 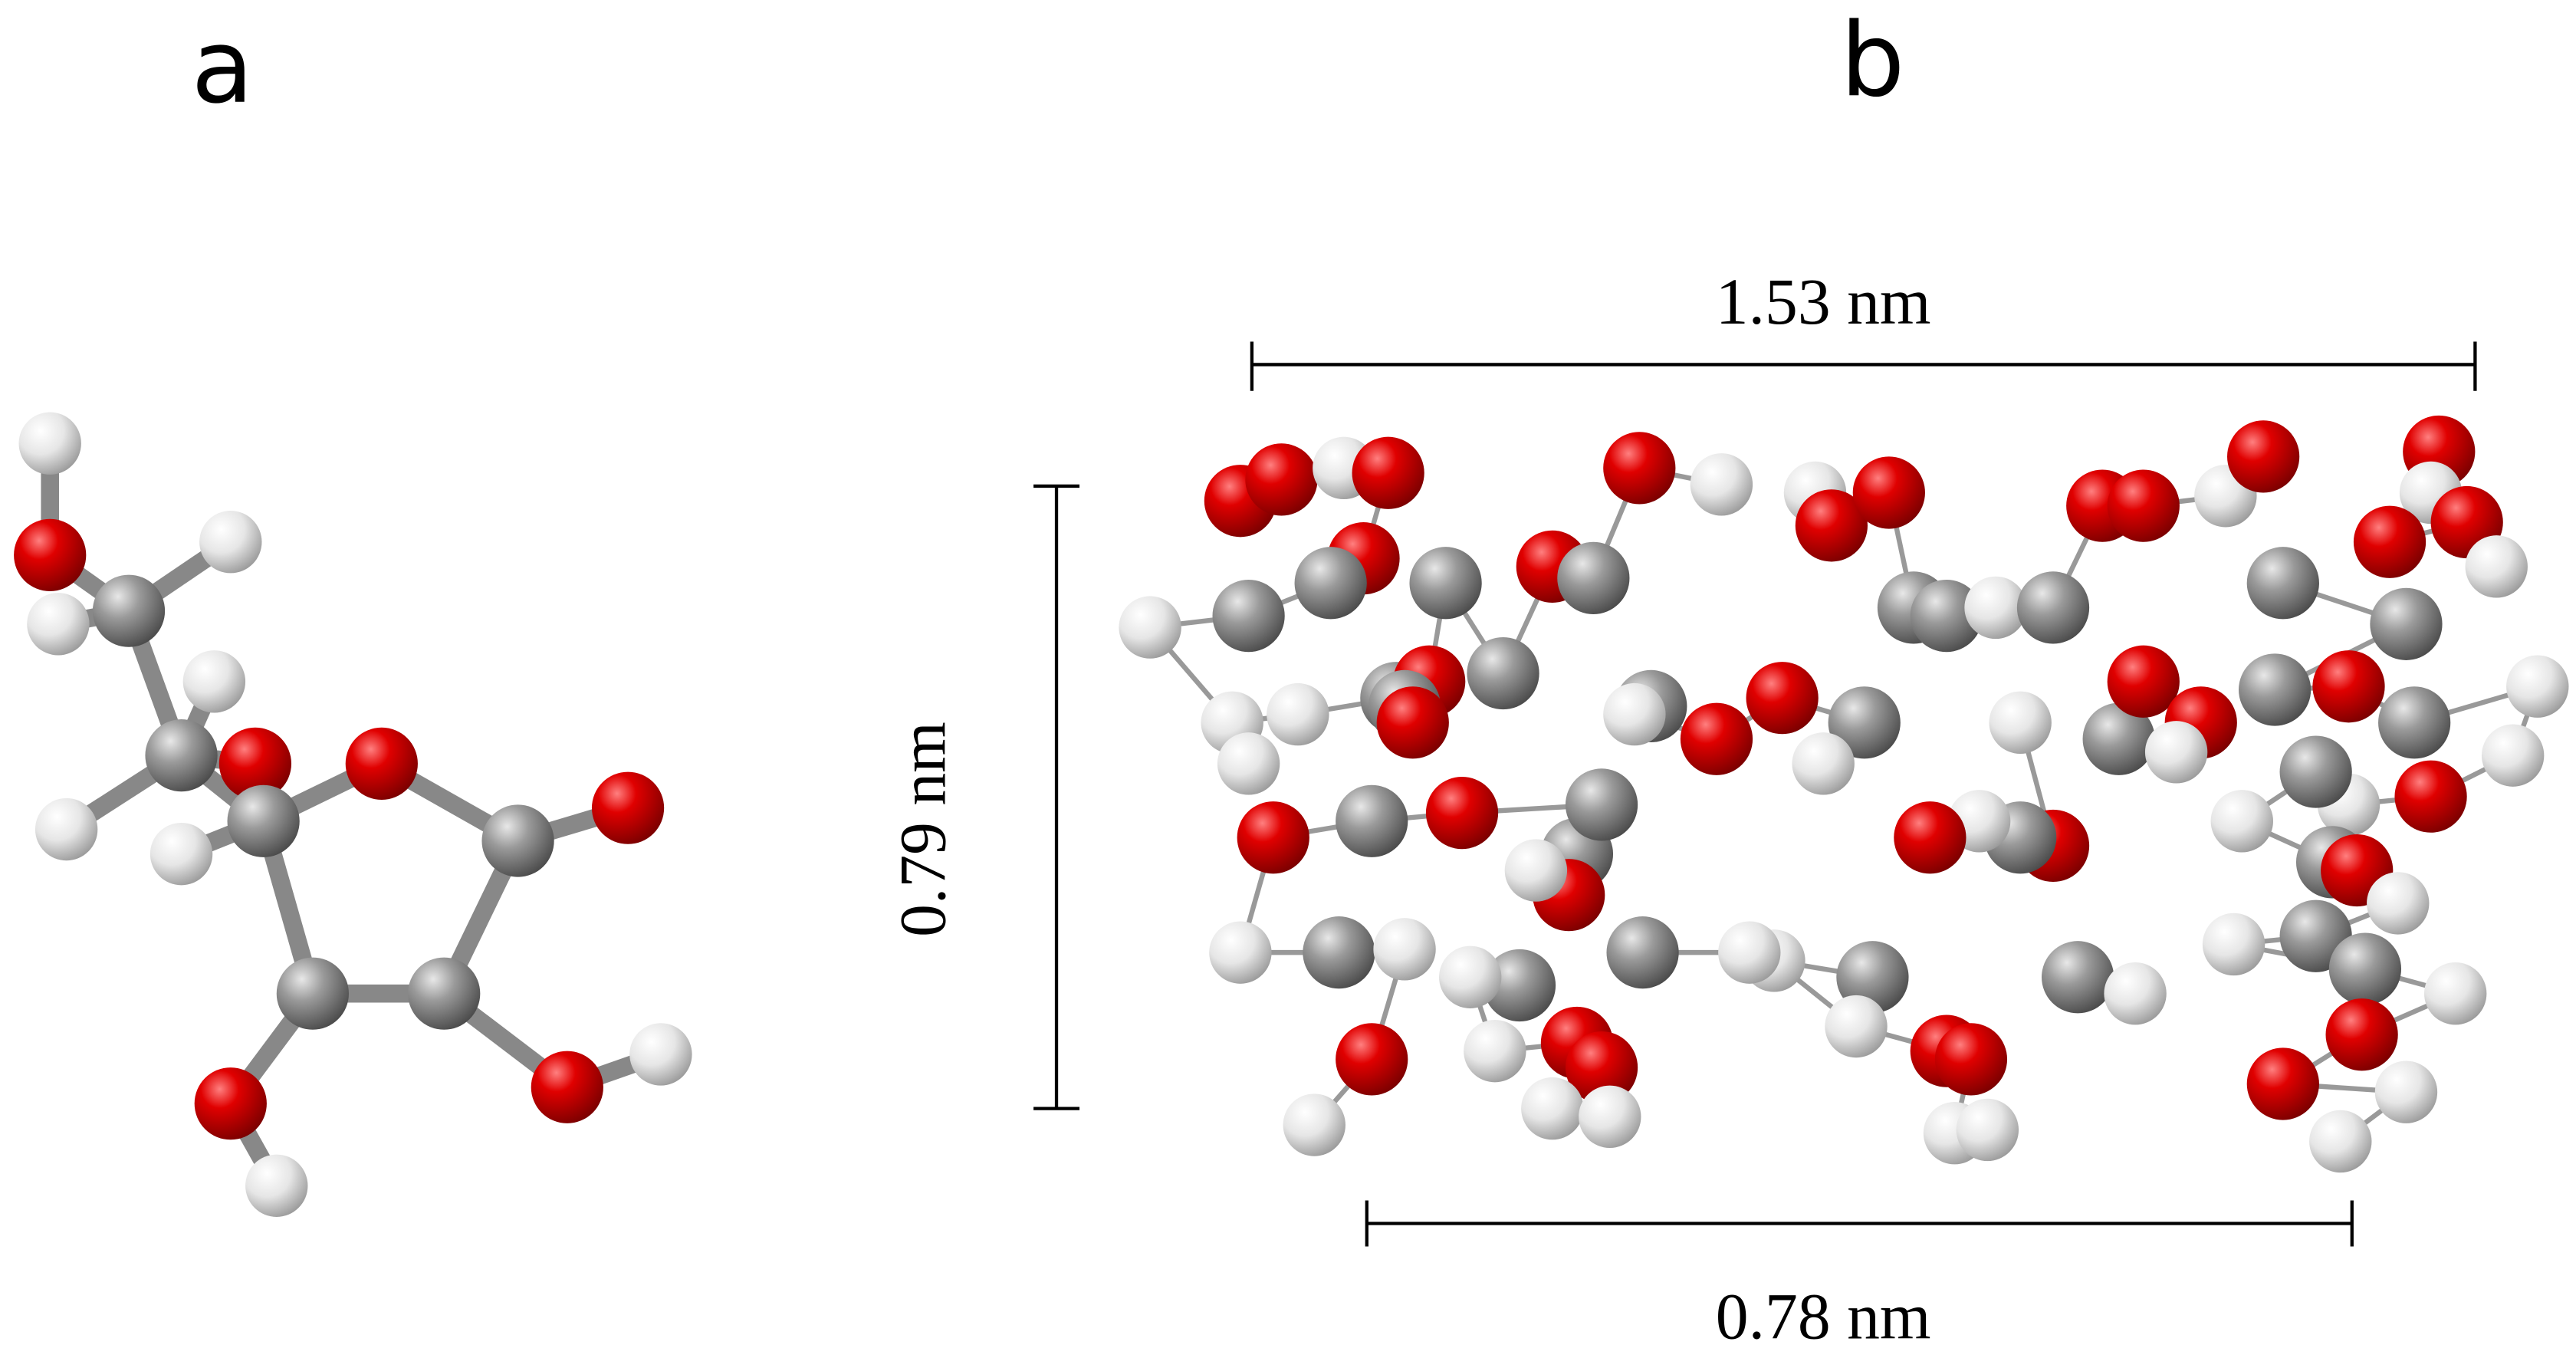 What do you see at coordinates (1872, 61) in the screenshot?
I see `panel-label: b` at bounding box center [1872, 61].